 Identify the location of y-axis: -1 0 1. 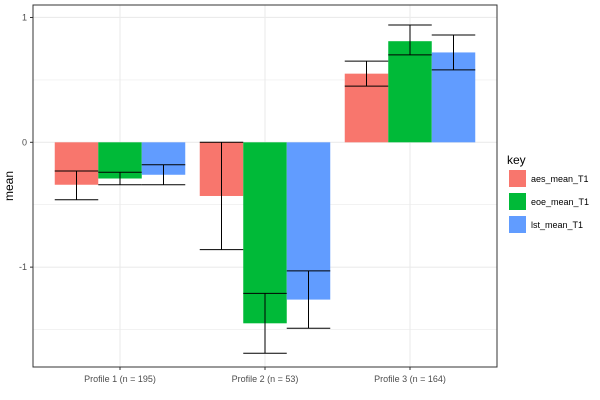
(26, 142).